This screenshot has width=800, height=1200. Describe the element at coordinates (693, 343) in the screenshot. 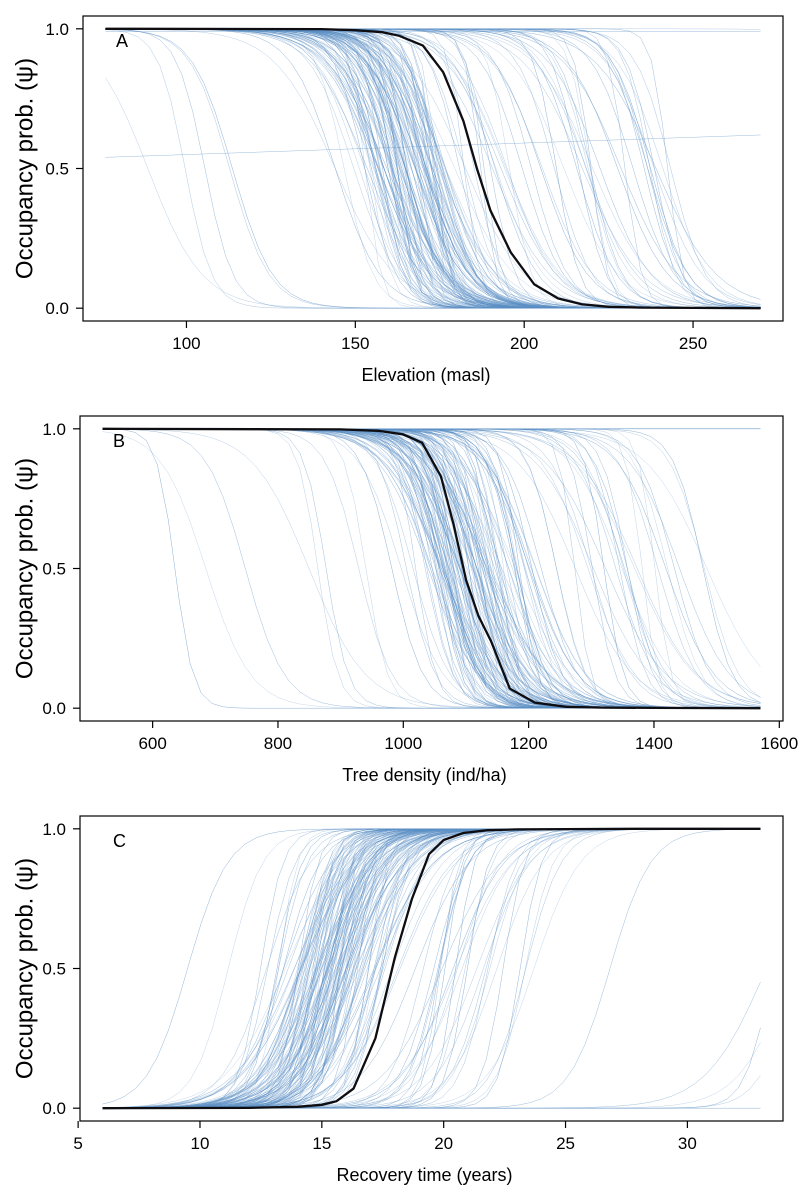

I see `x-tick-label: 250` at that location.